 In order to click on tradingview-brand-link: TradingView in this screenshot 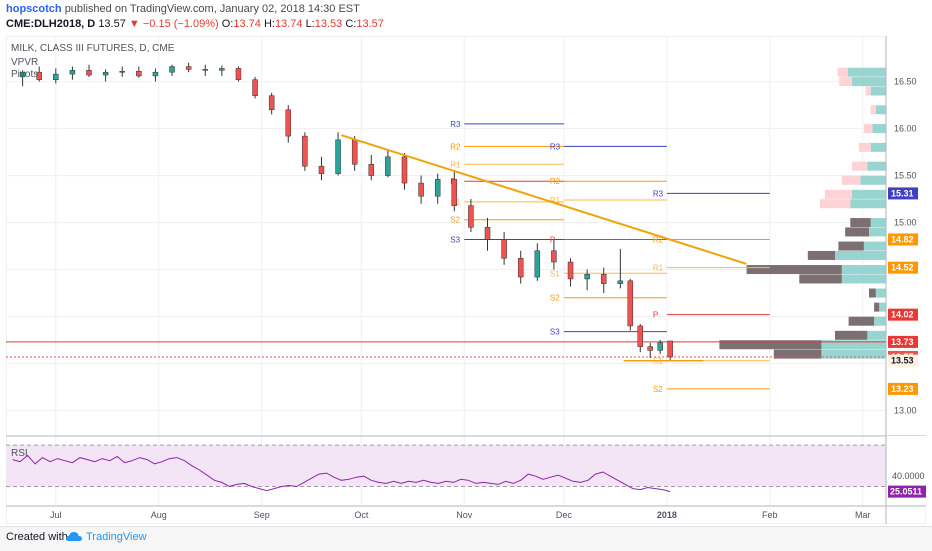, I will do `click(116, 537)`.